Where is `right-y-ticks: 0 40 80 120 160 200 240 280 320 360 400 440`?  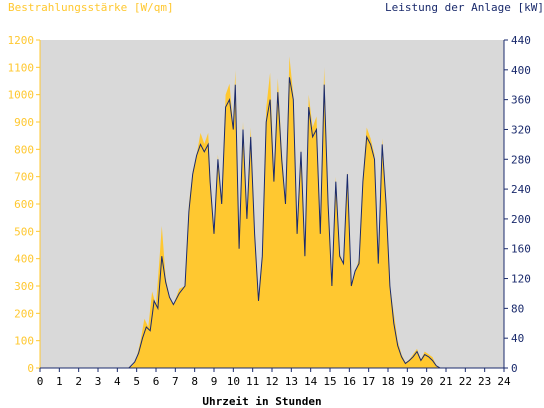
right-y-ticks: 0 40 80 120 160 200 240 280 320 360 400 440 is located at coordinates (517, 204).